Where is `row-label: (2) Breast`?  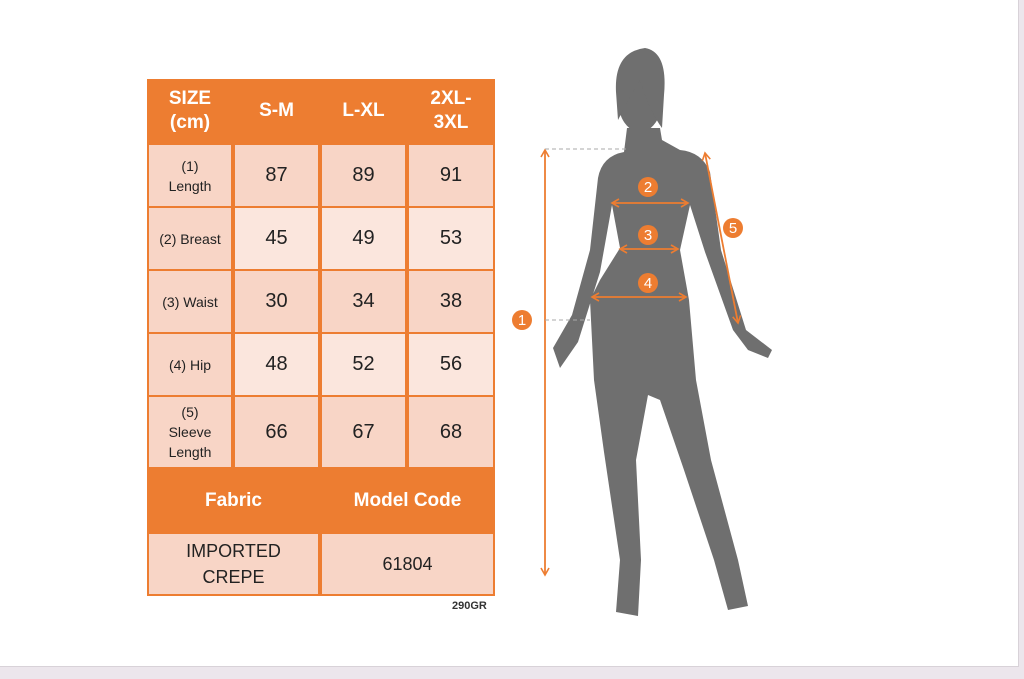
row-label: (2) Breast is located at coordinates (190, 238).